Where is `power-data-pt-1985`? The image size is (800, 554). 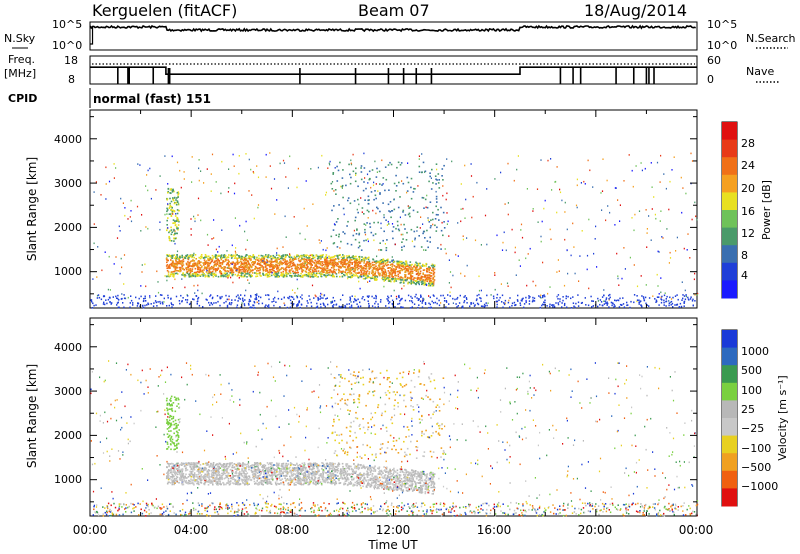
power-data-pt-1985 is located at coordinates (330, 264).